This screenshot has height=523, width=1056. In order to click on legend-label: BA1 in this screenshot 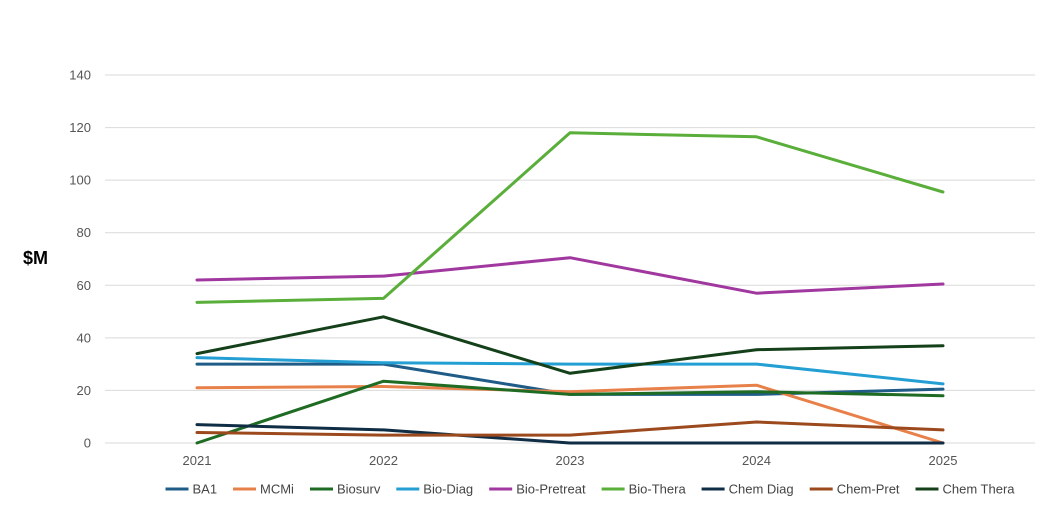, I will do `click(205, 489)`.